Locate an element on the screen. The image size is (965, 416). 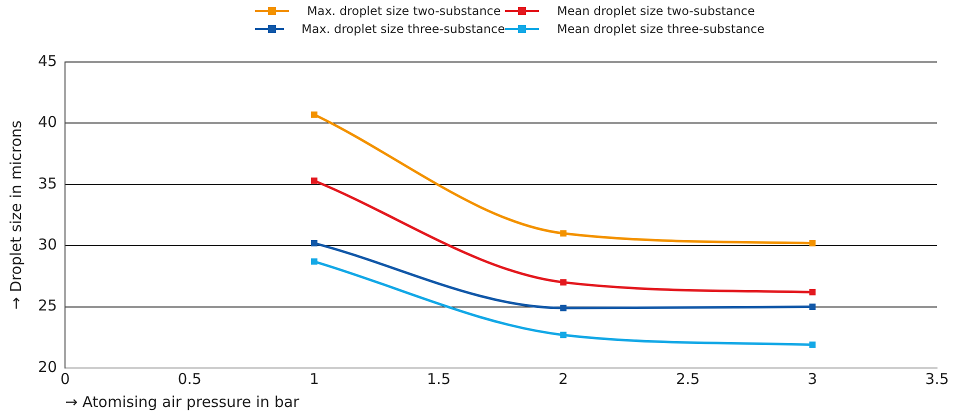
y-tick-label: 35 is located at coordinates (48, 183).